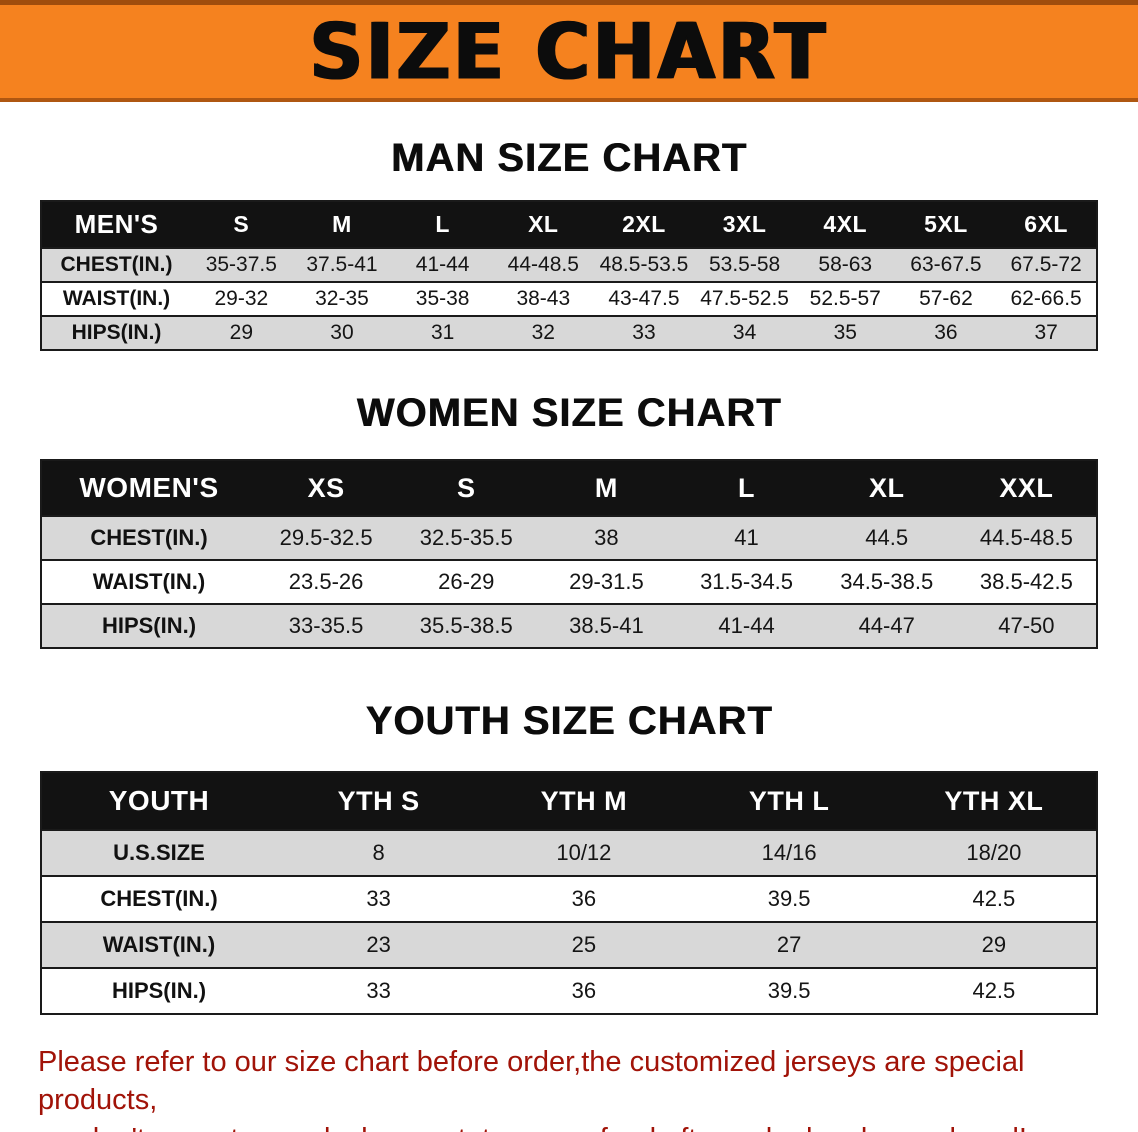 The height and width of the screenshot is (1132, 1138). I want to click on value-cell: 38, so click(606, 538).